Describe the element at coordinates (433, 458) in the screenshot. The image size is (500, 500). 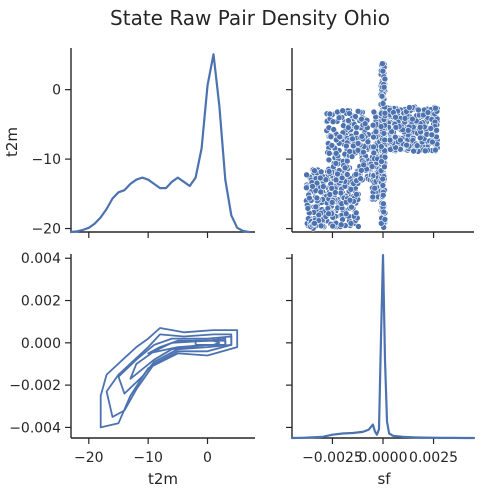
I see `sf-kde-x-tick-label: 0.0025` at that location.